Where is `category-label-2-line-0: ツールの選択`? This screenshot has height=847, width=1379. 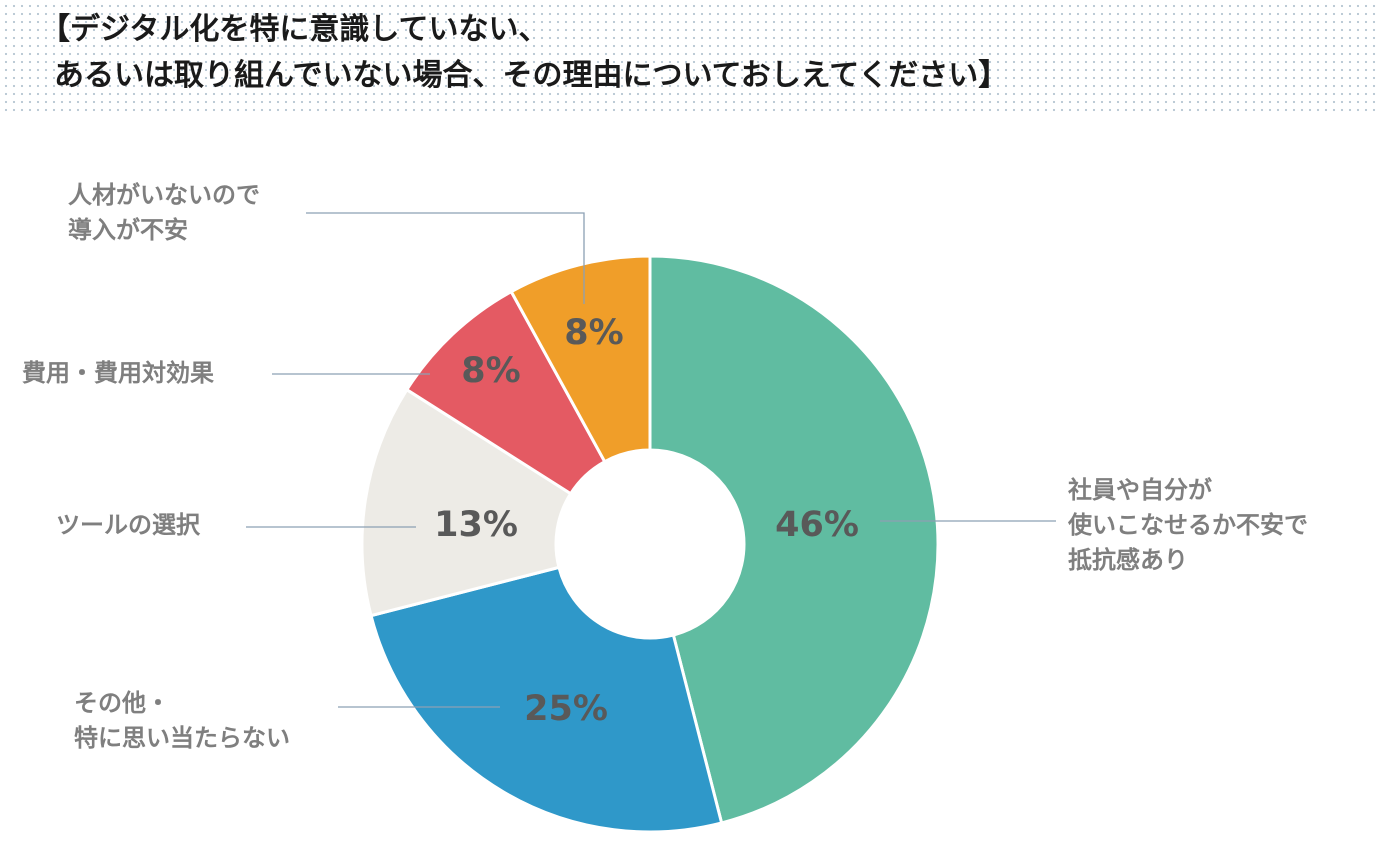
category-label-2-line-0: ツールの選択 is located at coordinates (128, 525).